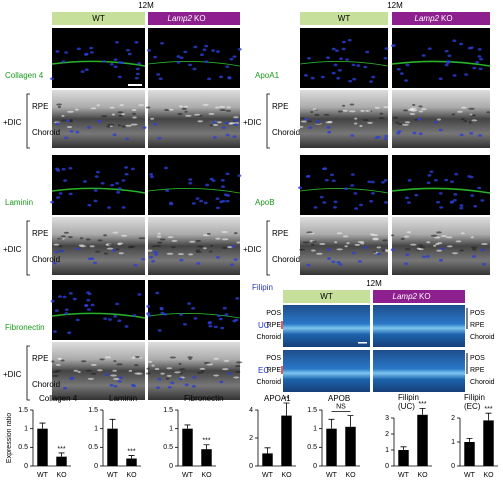  What do you see at coordinates (404, 475) in the screenshot?
I see `x-tick-label: WT` at bounding box center [404, 475].